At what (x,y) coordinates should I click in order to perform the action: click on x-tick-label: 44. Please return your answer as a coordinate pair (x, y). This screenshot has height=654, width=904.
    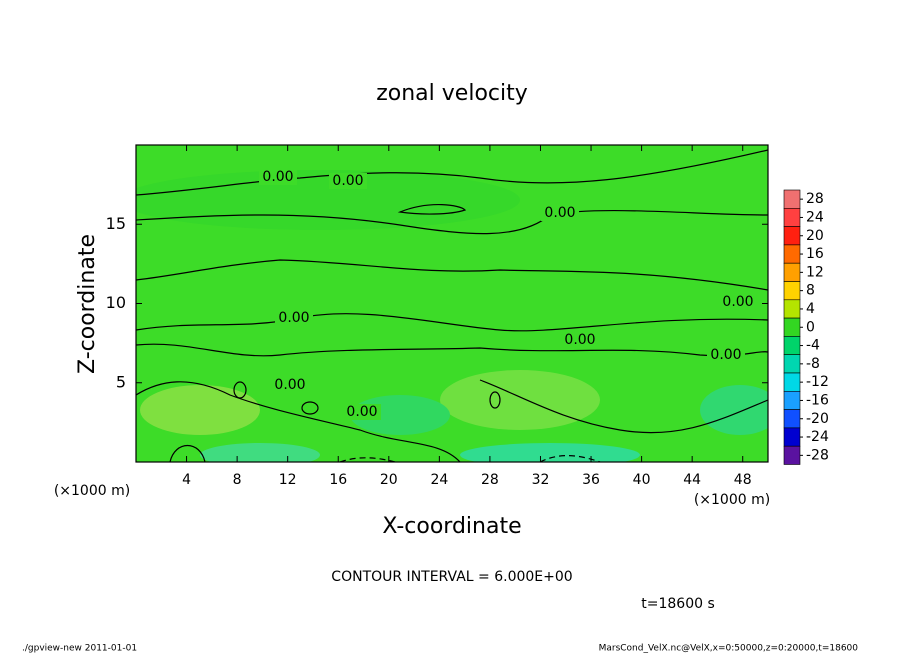
    Looking at the image, I should click on (692, 480).